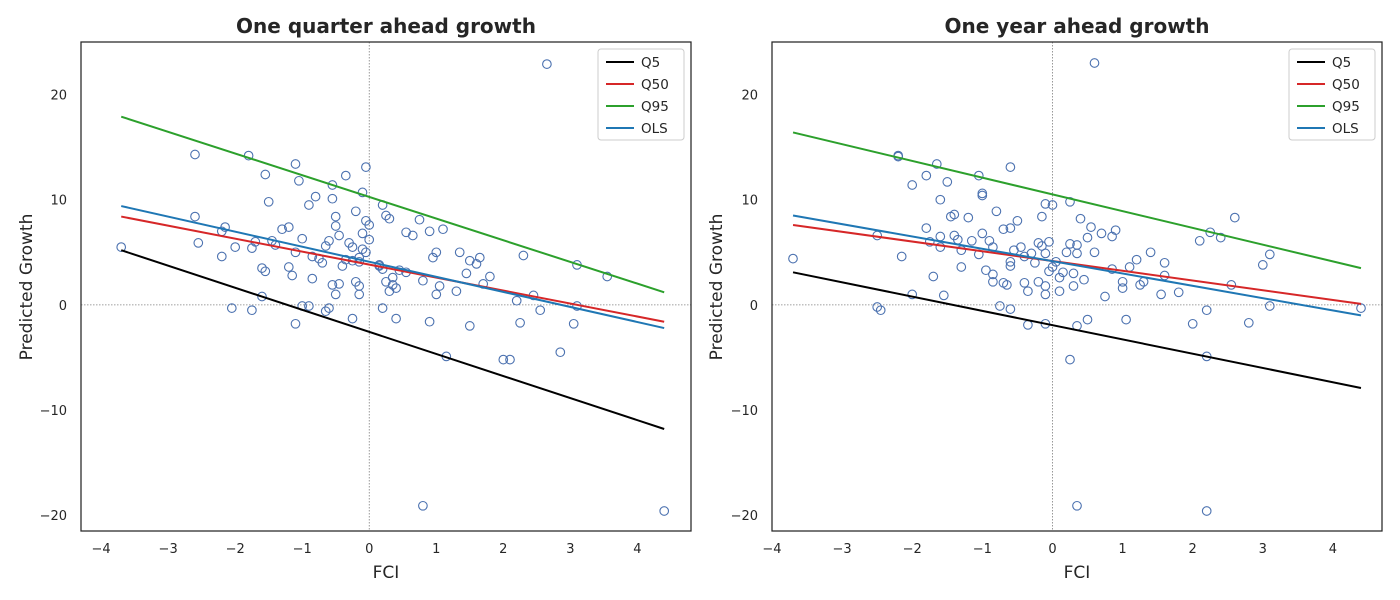 Image resolution: width=1400 pixels, height=600 pixels. Describe the element at coordinates (386, 573) in the screenshot. I see `x-axis-label: FCI` at that location.